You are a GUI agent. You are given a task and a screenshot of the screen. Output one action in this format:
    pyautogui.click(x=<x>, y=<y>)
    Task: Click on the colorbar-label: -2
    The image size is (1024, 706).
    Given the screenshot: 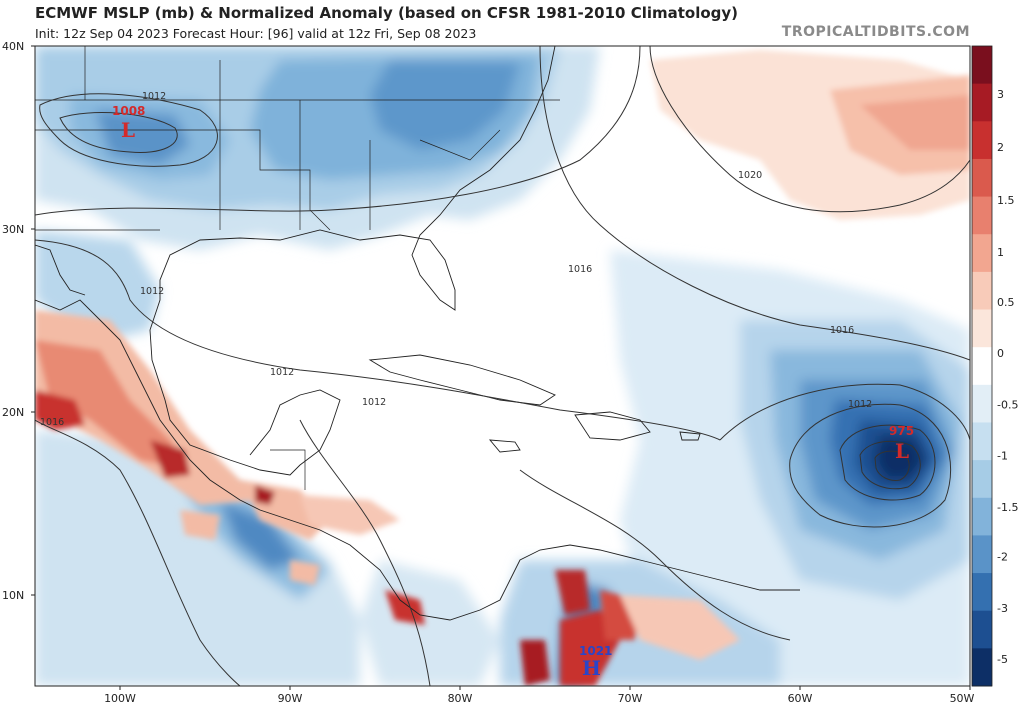 What is the action you would take?
    pyautogui.click(x=1002, y=557)
    